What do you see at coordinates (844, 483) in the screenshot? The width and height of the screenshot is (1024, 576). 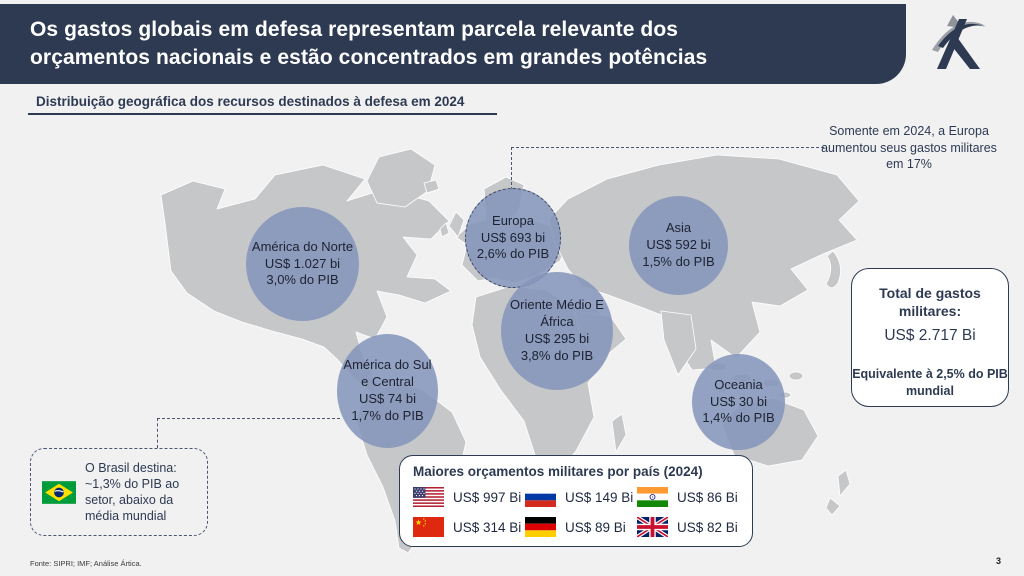 I see `map-new-zealand` at bounding box center [844, 483].